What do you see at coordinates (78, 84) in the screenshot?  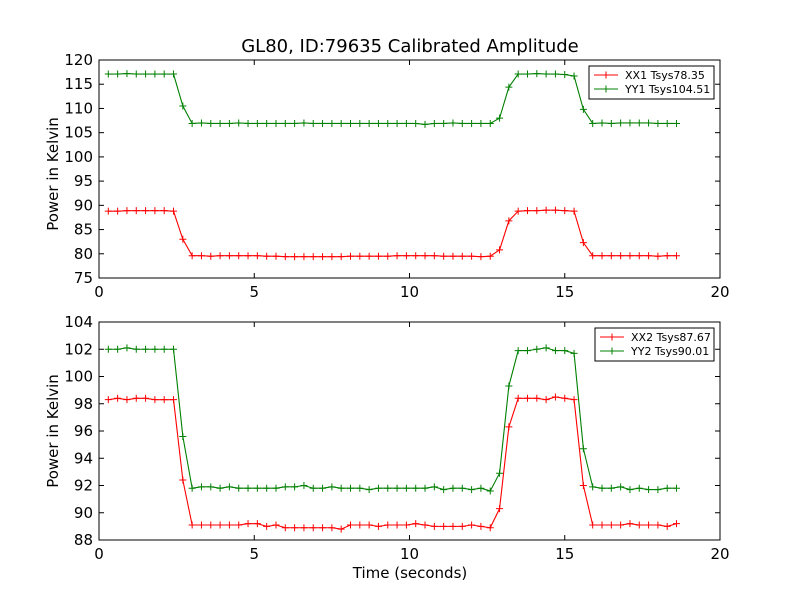 I see `y-tick-label: 115` at bounding box center [78, 84].